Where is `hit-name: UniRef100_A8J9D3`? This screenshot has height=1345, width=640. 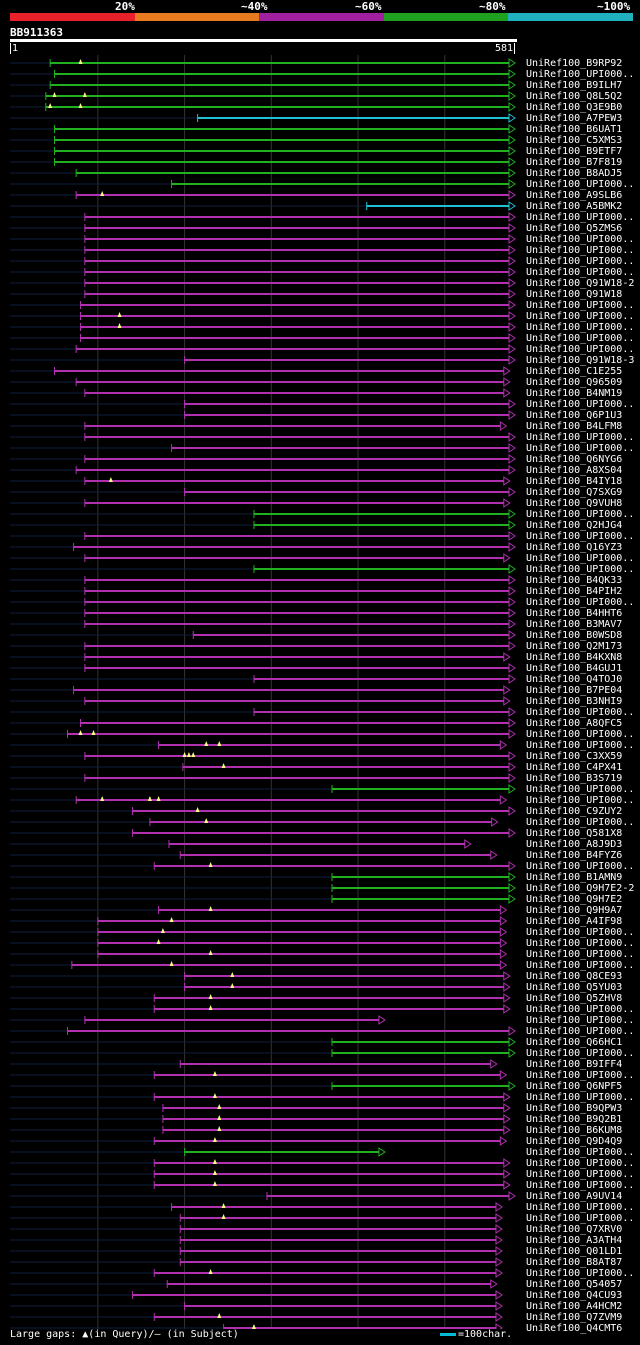 hit-name: UniRef100_A8J9D3 is located at coordinates (574, 844).